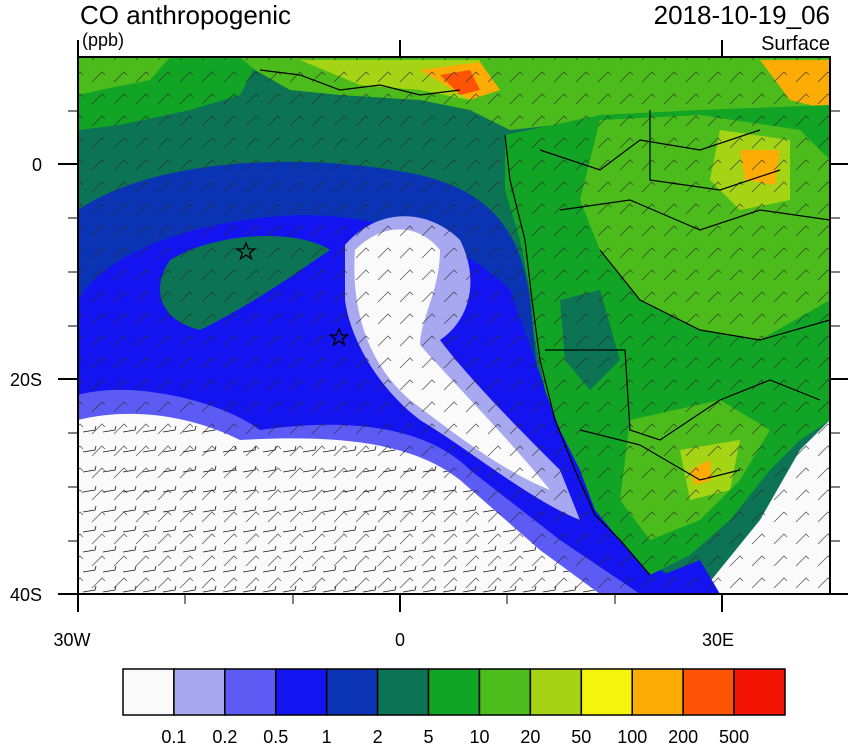 The width and height of the screenshot is (850, 750). What do you see at coordinates (292, 294) in the screenshot?
I see `station-markers` at bounding box center [292, 294].